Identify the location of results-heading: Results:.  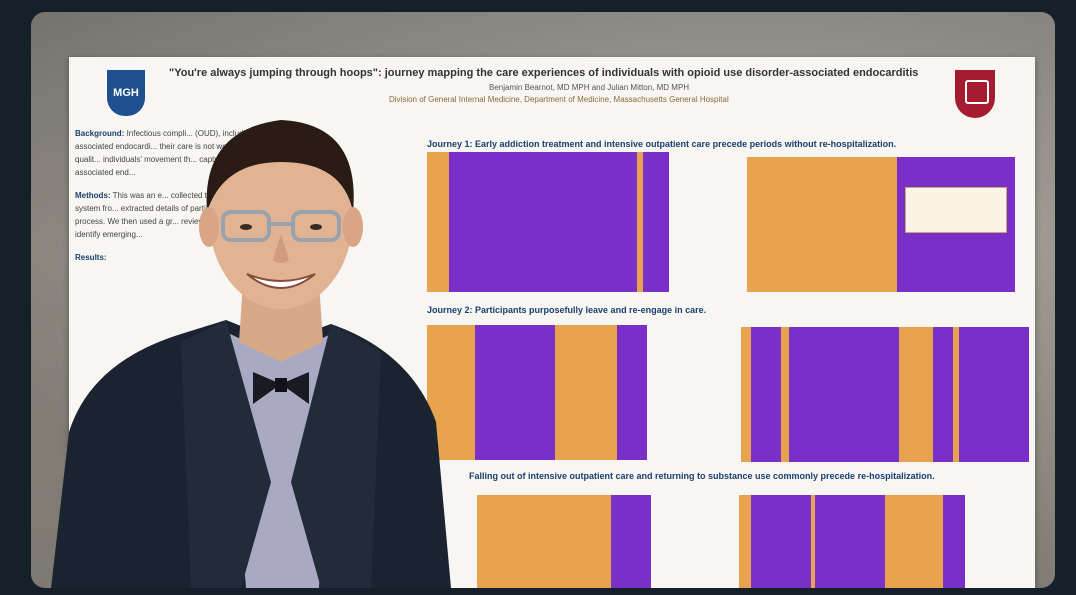
(91, 257).